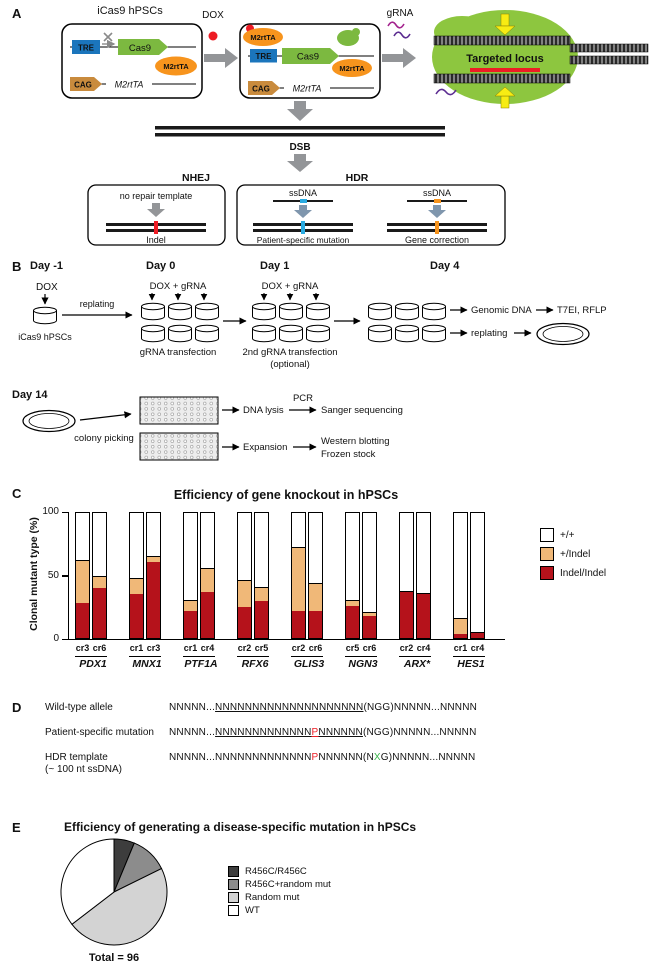 The width and height of the screenshot is (650, 975). I want to click on sequence-row-label-line: Wild-type allele, so click(79, 707).